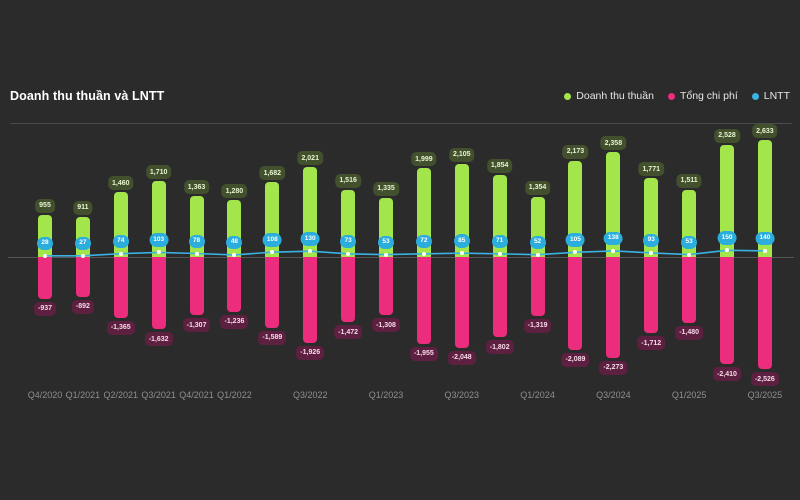 The image size is (800, 500). What do you see at coordinates (272, 240) in the screenshot?
I see `lntt-value-bubble: 108` at bounding box center [272, 240].